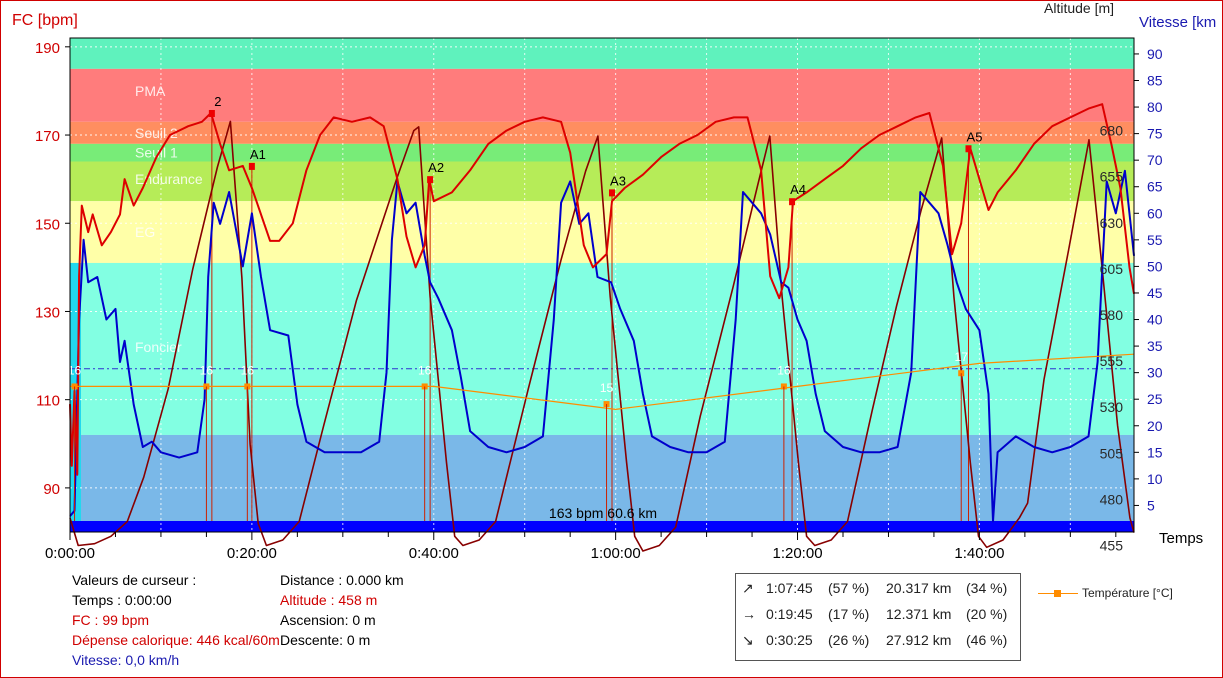 The image size is (1223, 678). I want to click on x-tick-label: 0:00:00, so click(70, 553).